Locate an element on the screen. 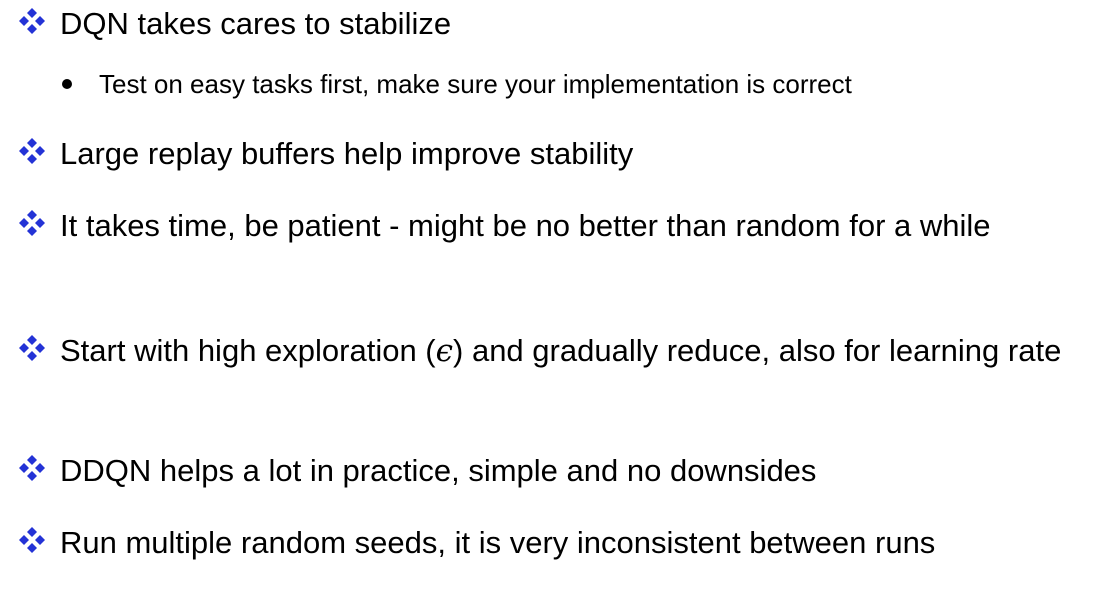  bullet-item-1: DQN takes cares to stabilize is located at coordinates (555, 24).